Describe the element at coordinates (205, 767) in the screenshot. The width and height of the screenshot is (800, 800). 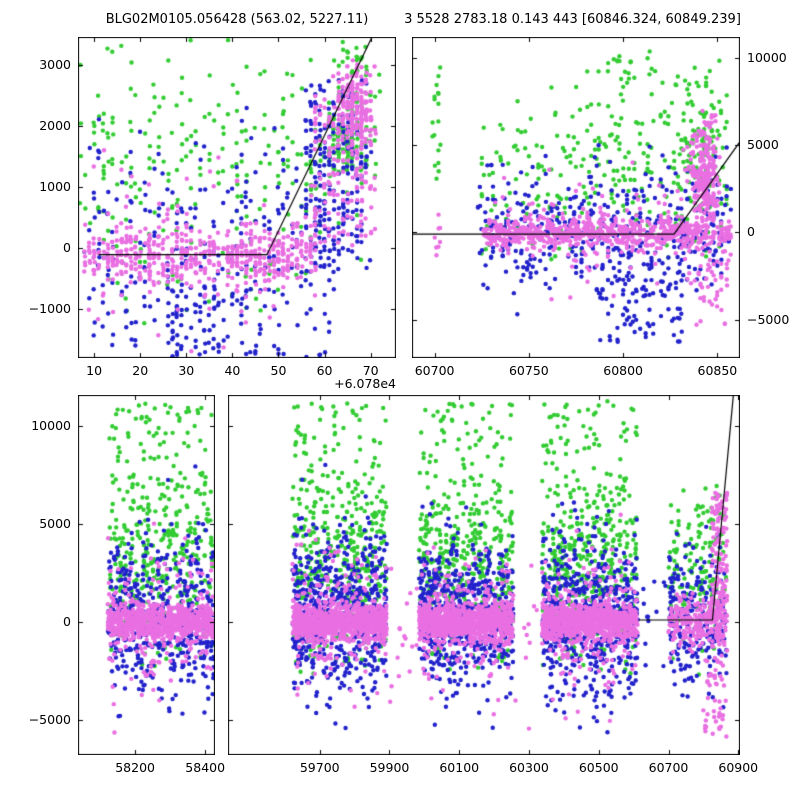
I see `x-tick-label: 58400` at that location.